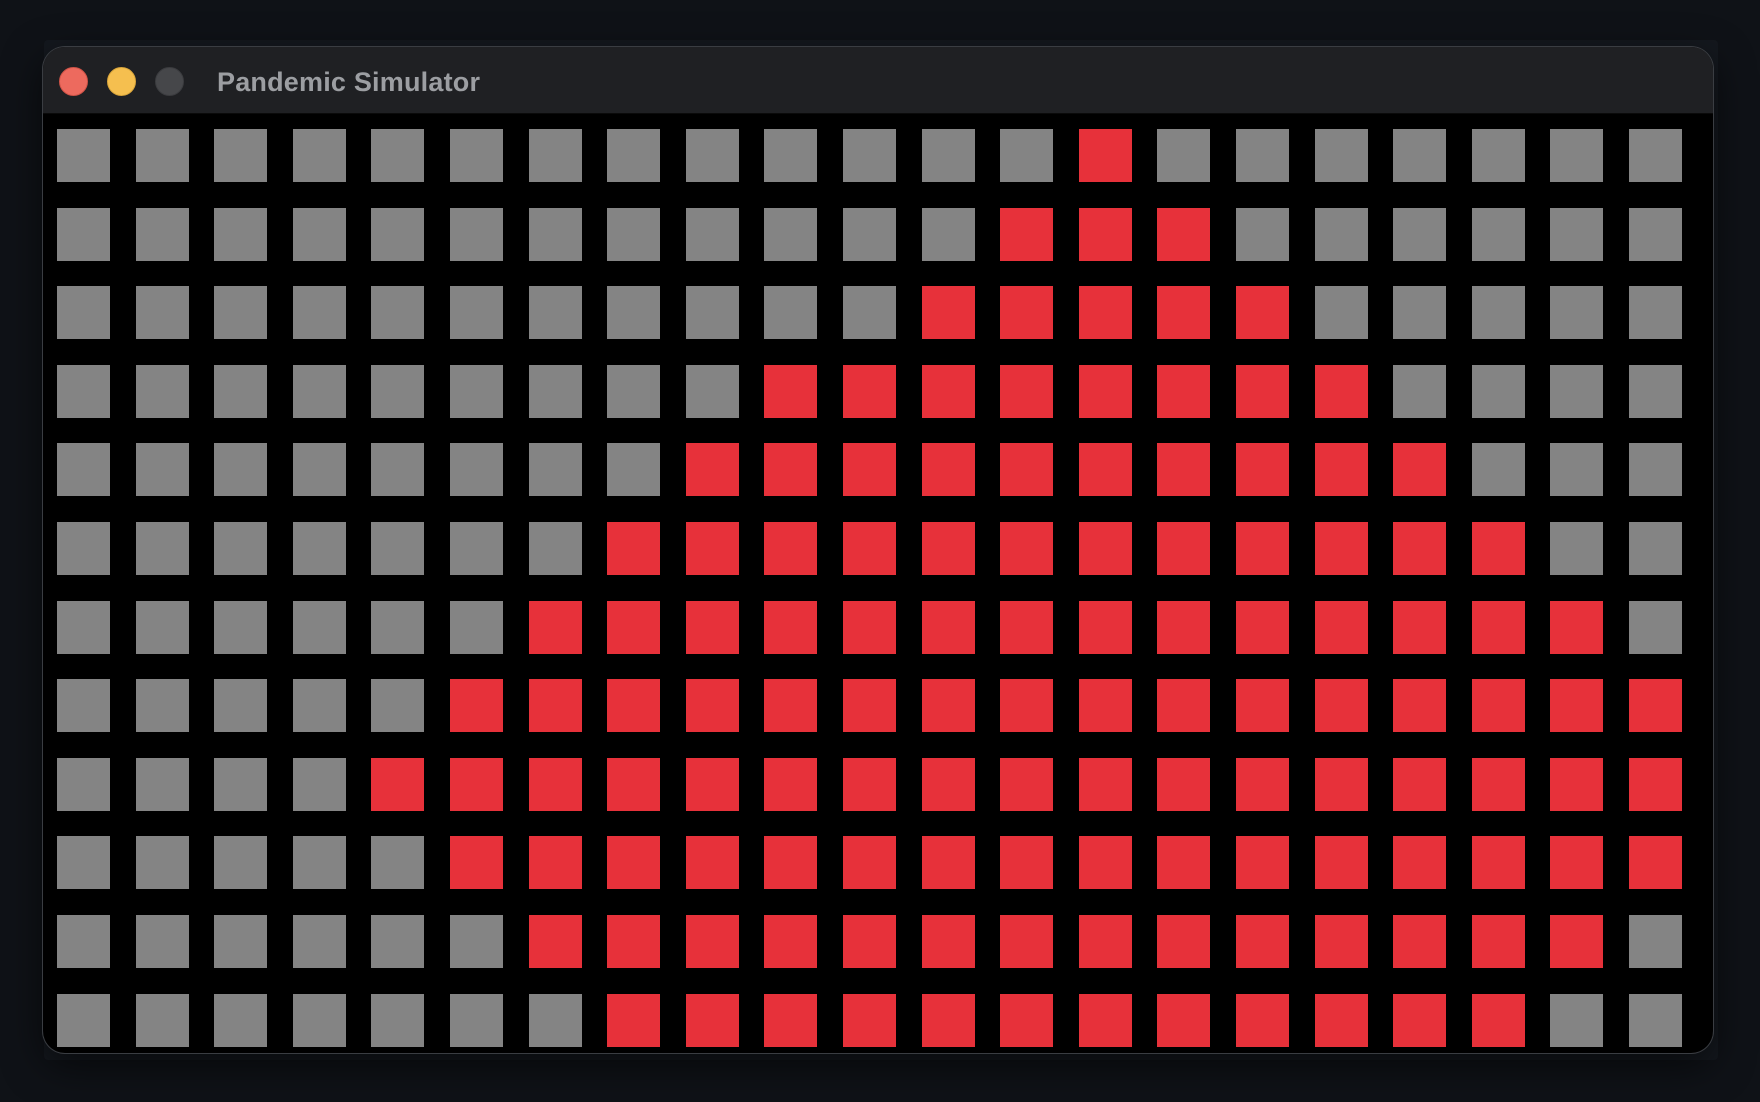 The width and height of the screenshot is (1760, 1102). I want to click on zoom-button, so click(169, 81).